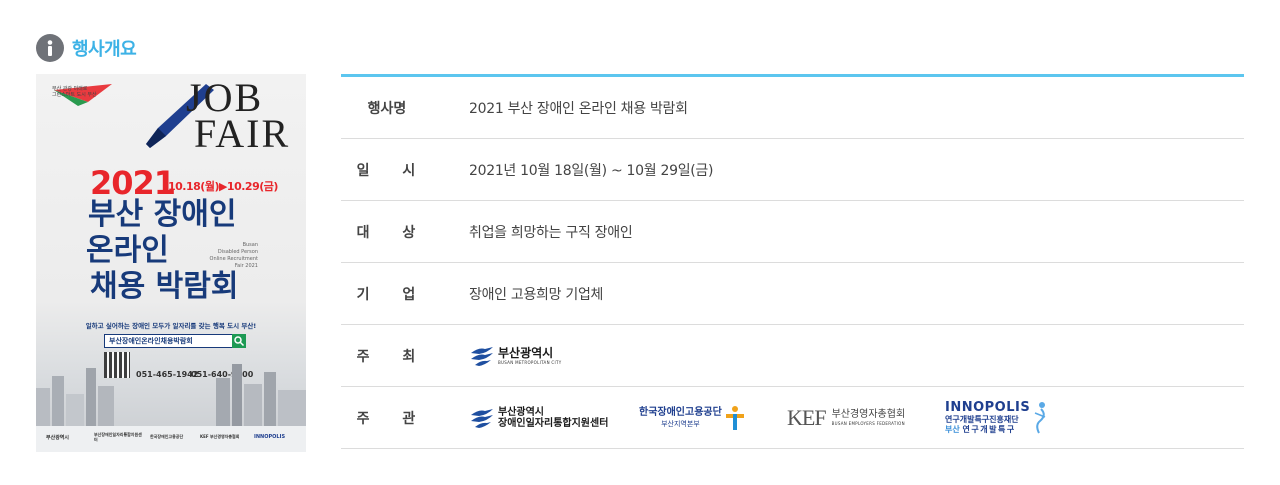  Describe the element at coordinates (104, 49) in the screenshot. I see `section-title: 행사개요` at that location.